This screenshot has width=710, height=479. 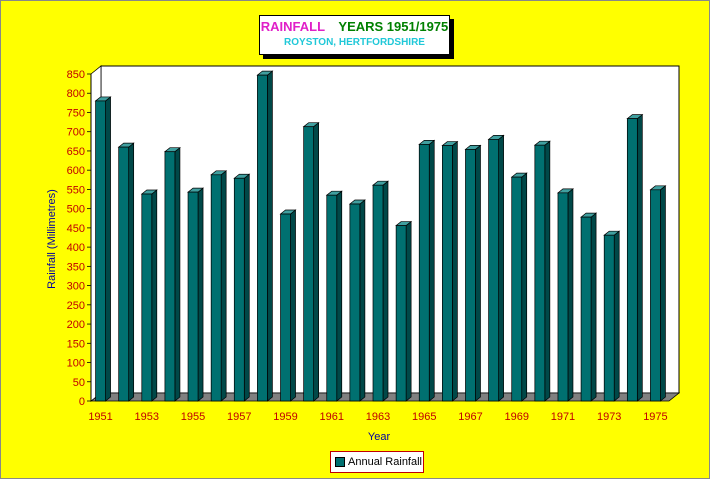 What do you see at coordinates (332, 417) in the screenshot?
I see `x-tick-label: 1961` at bounding box center [332, 417].